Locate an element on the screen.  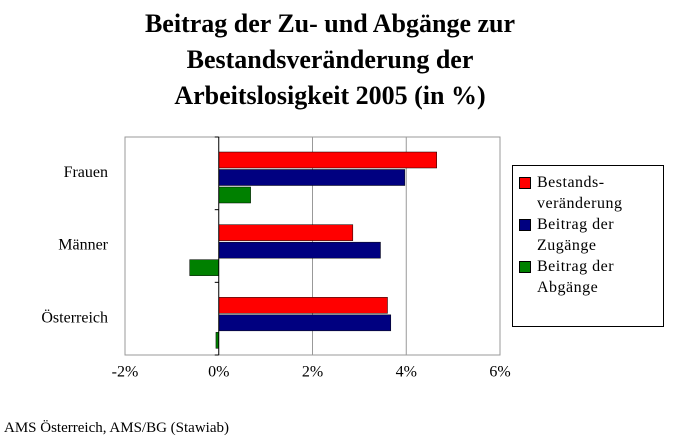
legend-item: Beitrag der Zugänge is located at coordinates (588, 235).